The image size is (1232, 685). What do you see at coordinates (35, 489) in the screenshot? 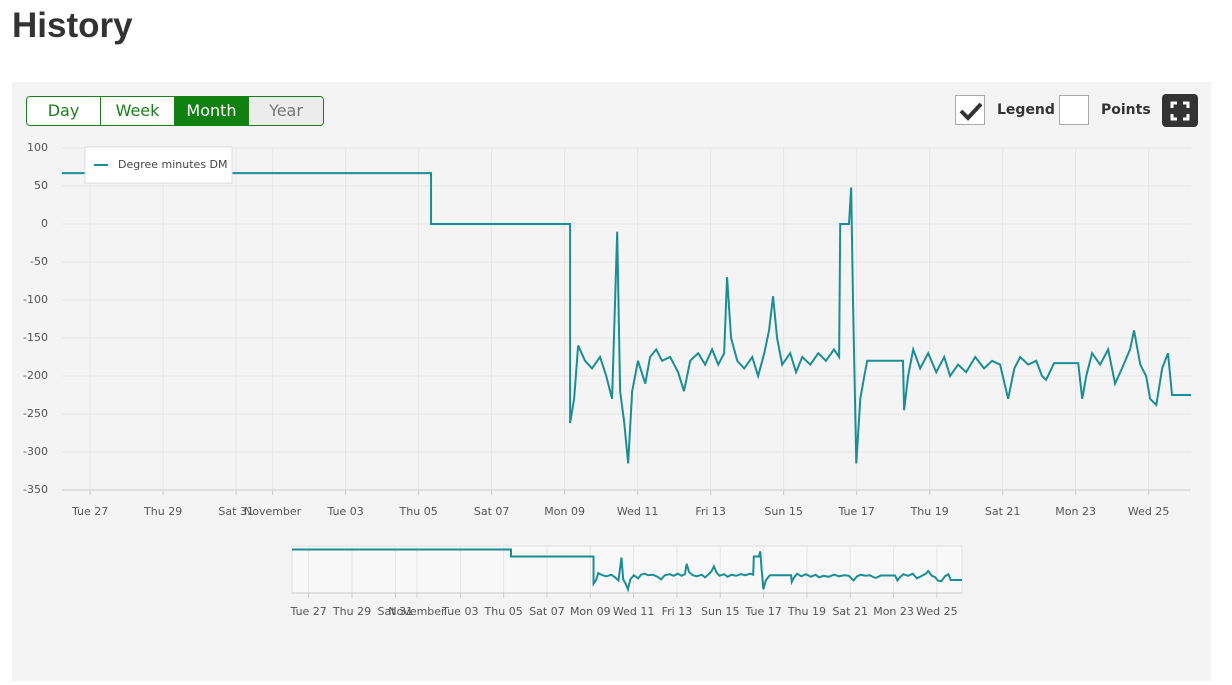
I see `y-tick-label: -350` at bounding box center [35, 489].